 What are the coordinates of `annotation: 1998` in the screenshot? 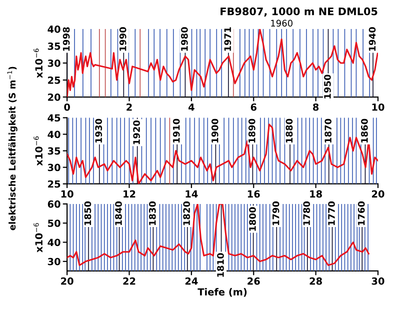 It's located at (66, 39).